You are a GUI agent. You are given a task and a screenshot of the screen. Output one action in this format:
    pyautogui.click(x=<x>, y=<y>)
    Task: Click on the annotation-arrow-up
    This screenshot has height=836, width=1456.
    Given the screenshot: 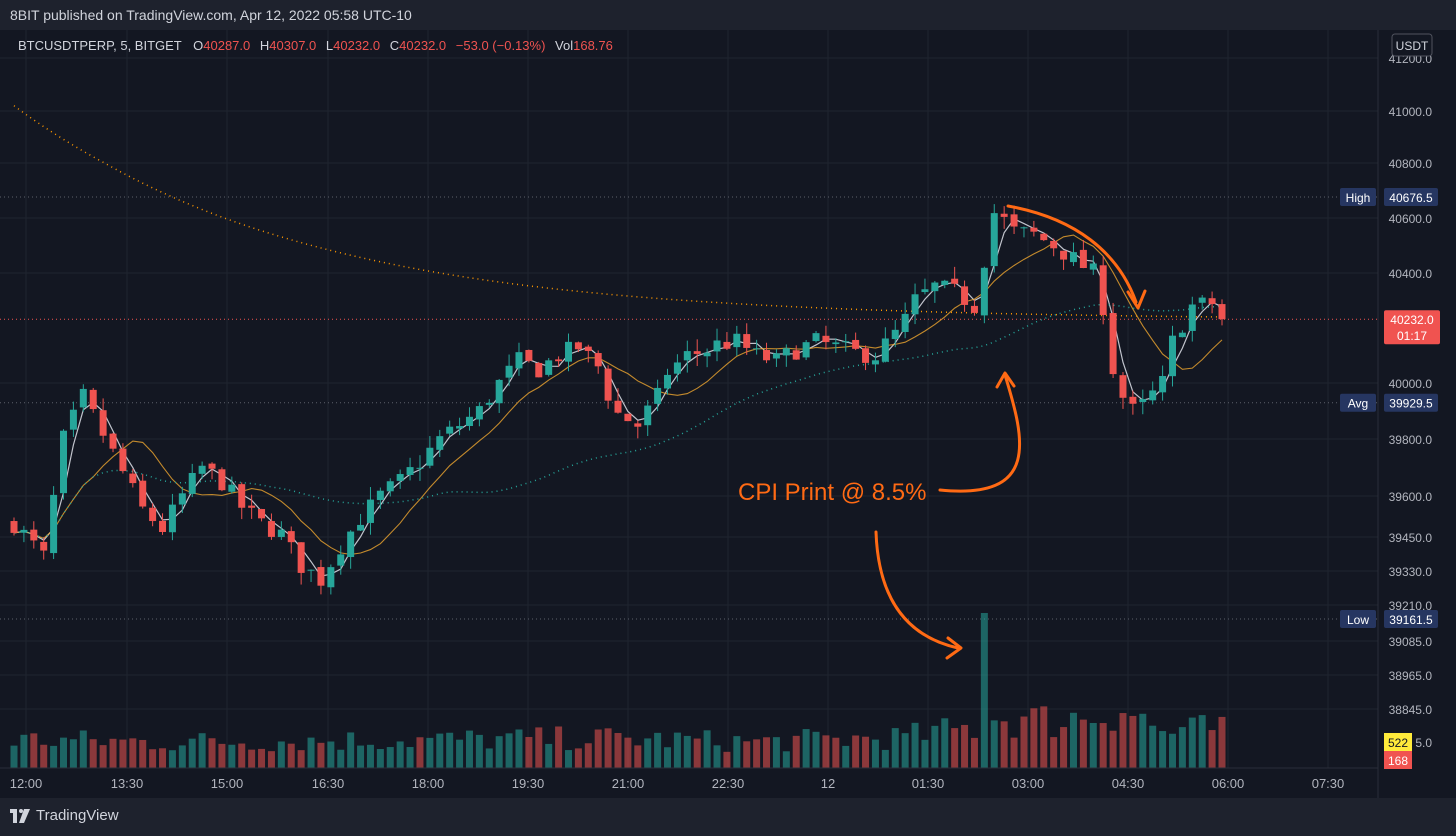 What is the action you would take?
    pyautogui.click(x=980, y=433)
    